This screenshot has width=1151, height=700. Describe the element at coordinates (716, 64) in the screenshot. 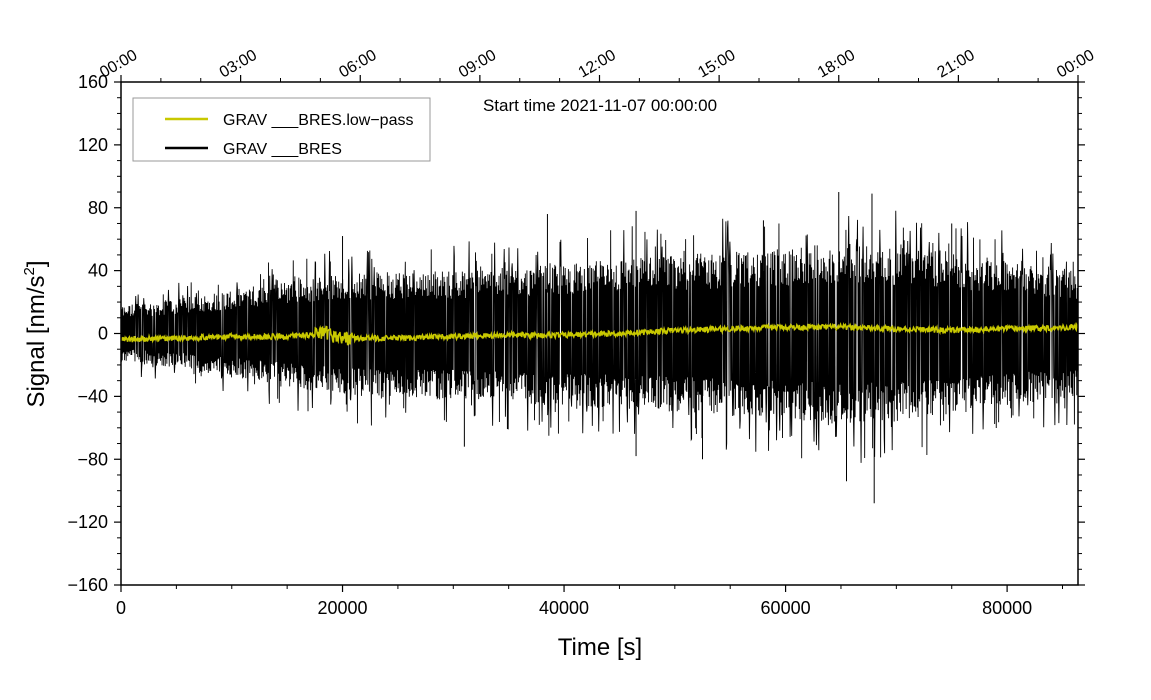

I see `top-tick-label: 15:00` at that location.